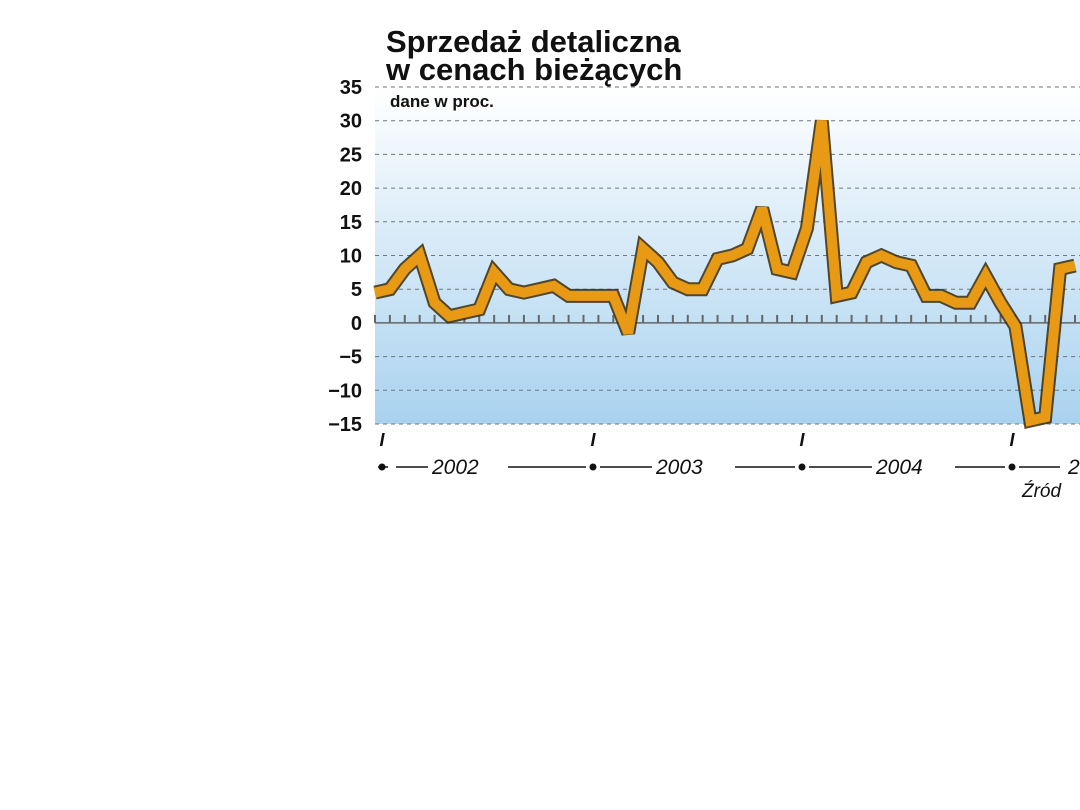 This screenshot has height=810, width=1080. What do you see at coordinates (533, 41) in the screenshot?
I see `chart-title-line-1: Sprzedaż detaliczna` at bounding box center [533, 41].